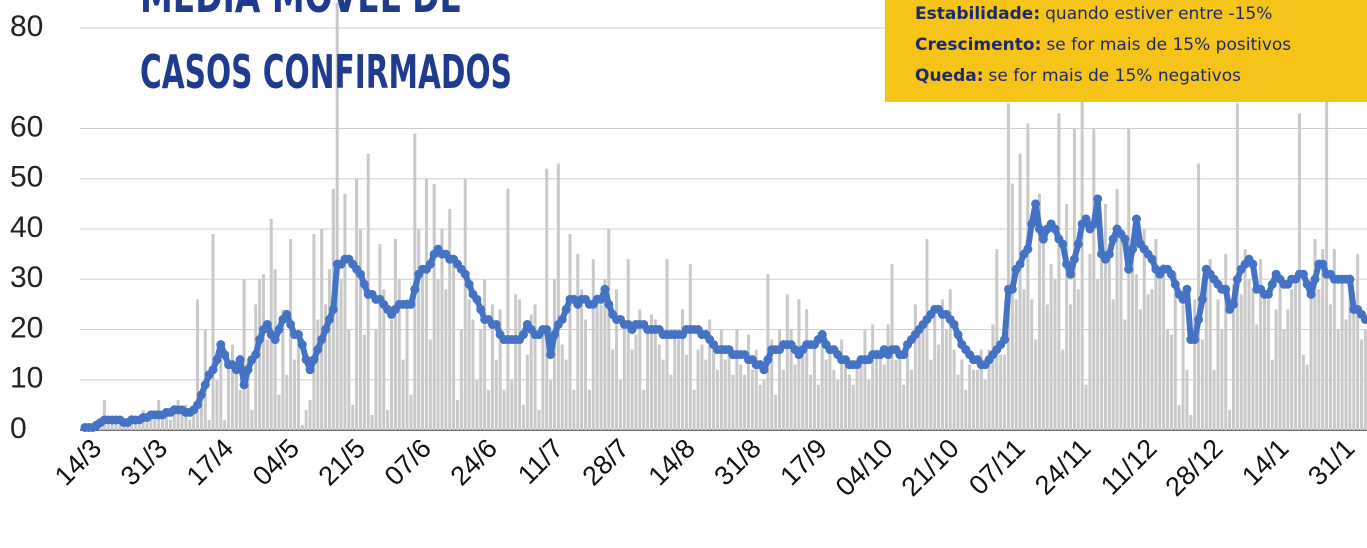 The image size is (1367, 548). What do you see at coordinates (1265, 462) in the screenshot?
I see `x-tick-label: 14/1` at bounding box center [1265, 462].